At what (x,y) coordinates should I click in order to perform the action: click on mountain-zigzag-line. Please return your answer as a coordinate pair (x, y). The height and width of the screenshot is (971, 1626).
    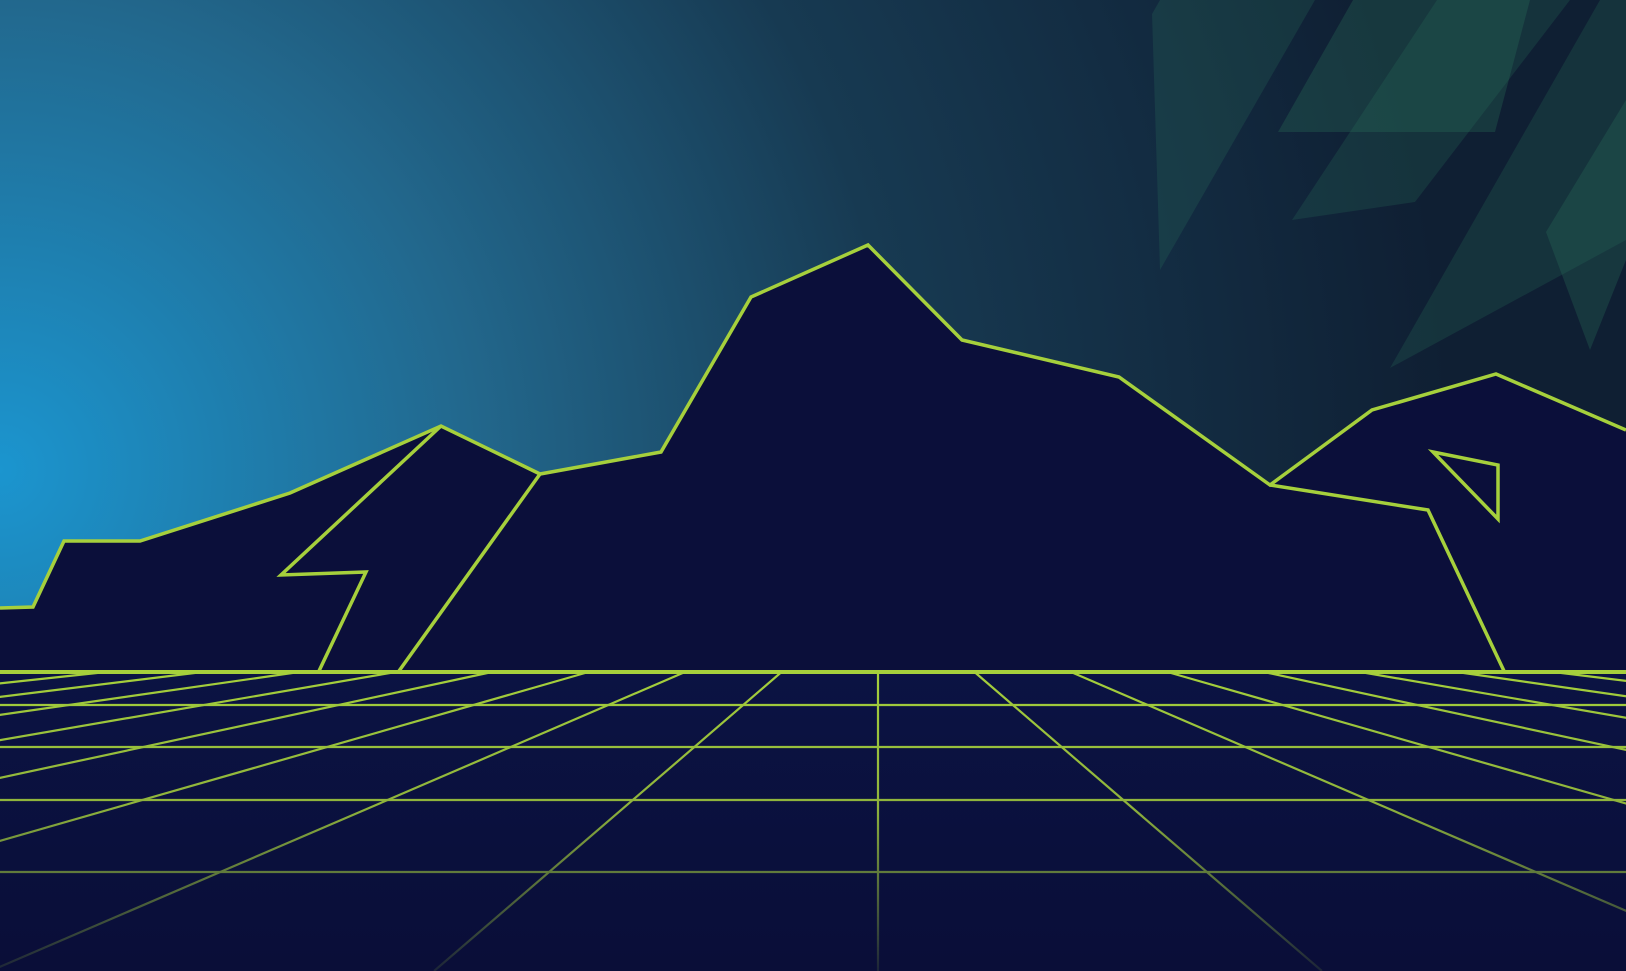
    Looking at the image, I should click on (359, 548).